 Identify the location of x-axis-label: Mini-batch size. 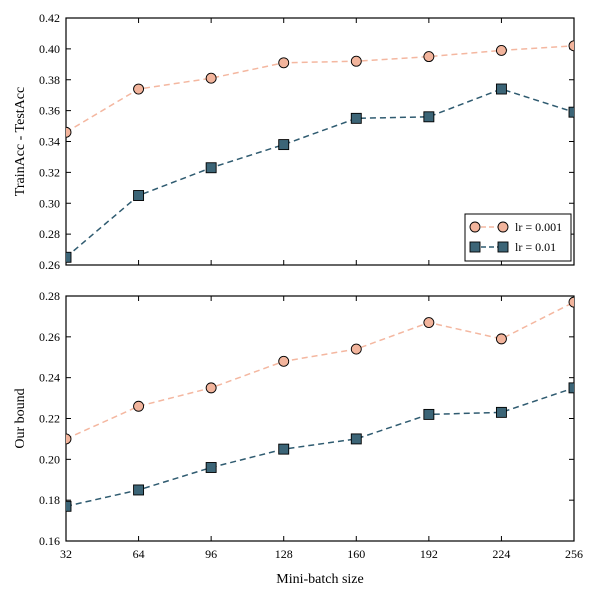
(319, 579).